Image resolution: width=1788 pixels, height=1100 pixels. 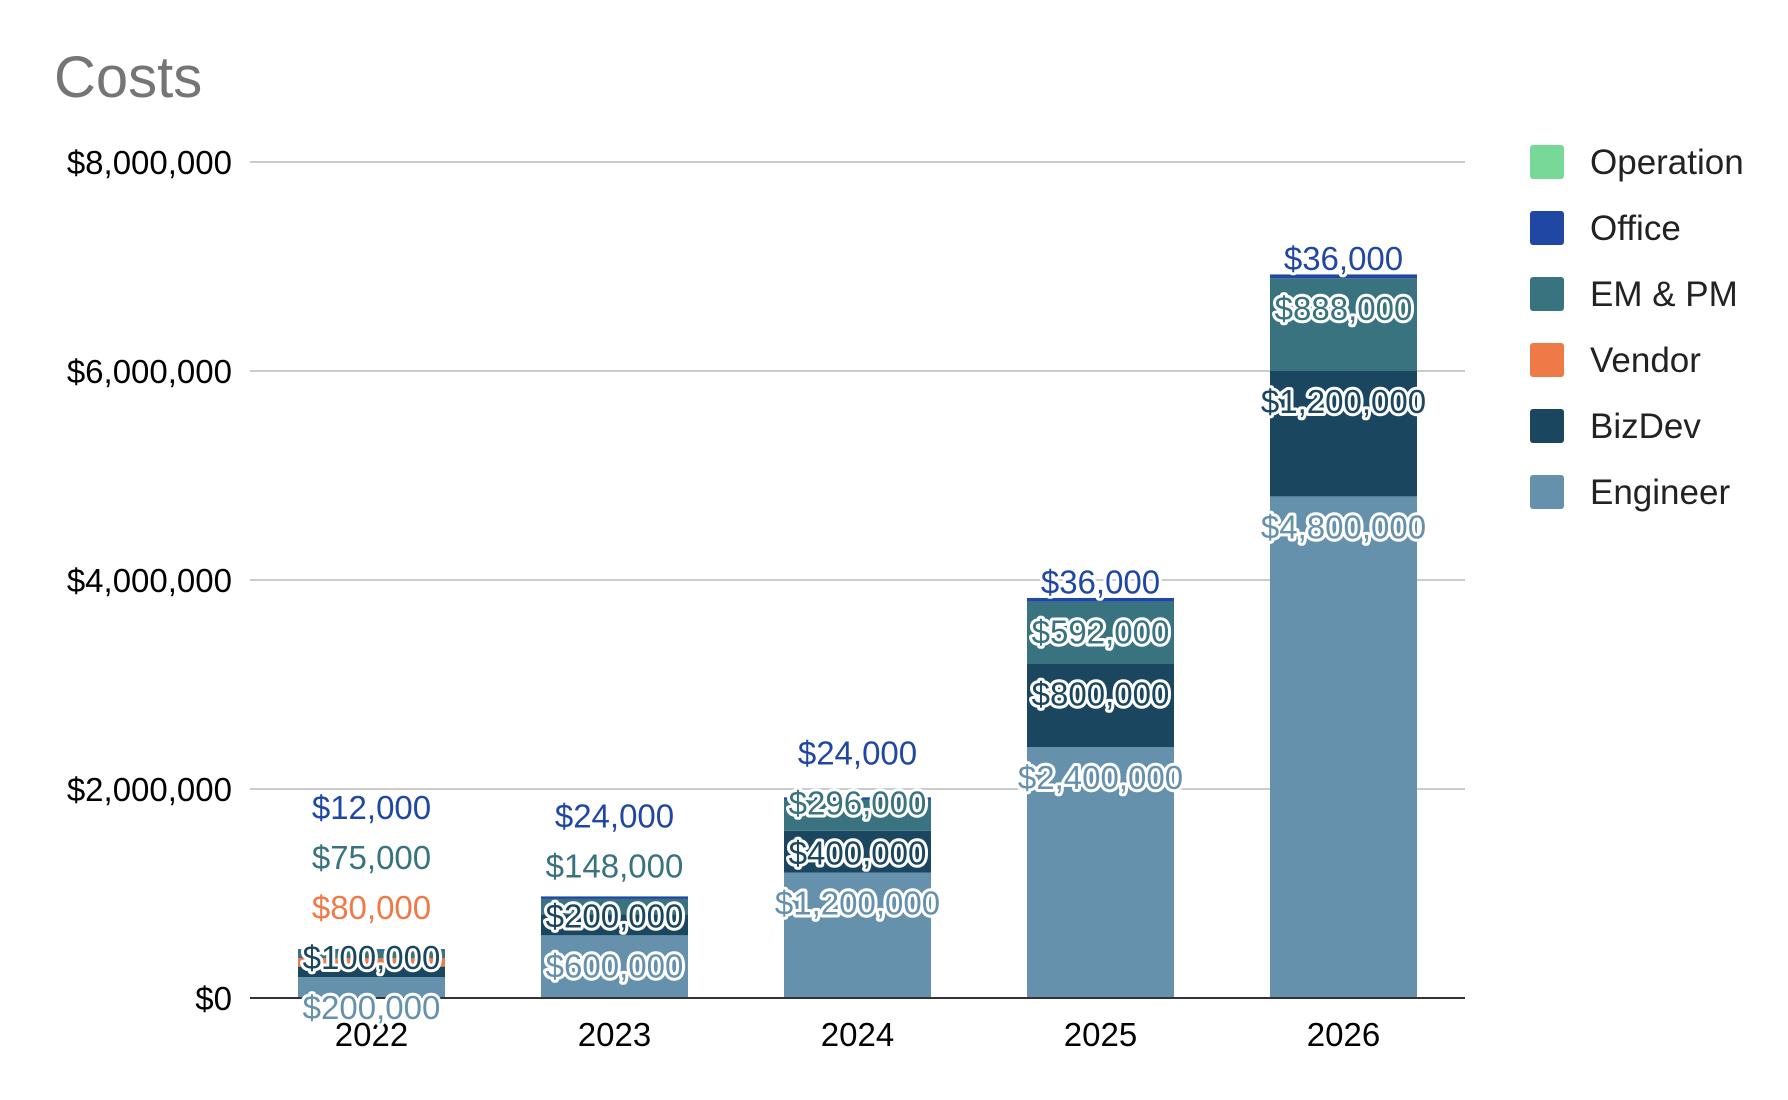 I want to click on legend-item-engineer: Engineer, so click(x=1630, y=492).